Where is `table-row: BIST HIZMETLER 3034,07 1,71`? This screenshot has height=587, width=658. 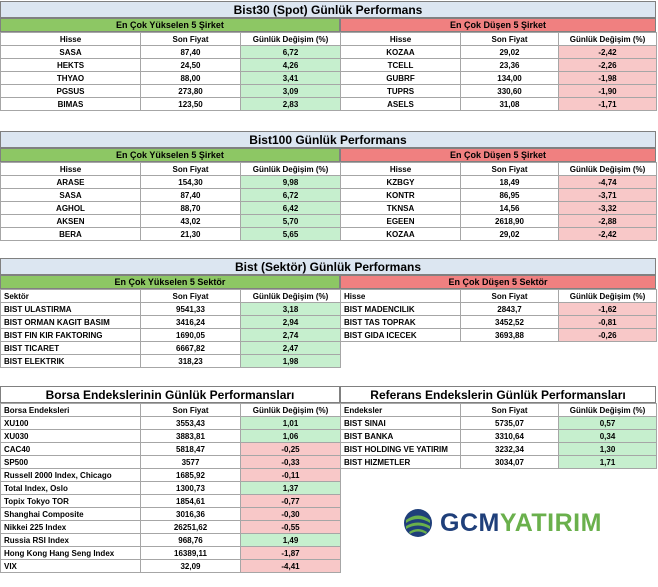 table-row: BIST HIZMETLER 3034,07 1,71 is located at coordinates (498, 462).